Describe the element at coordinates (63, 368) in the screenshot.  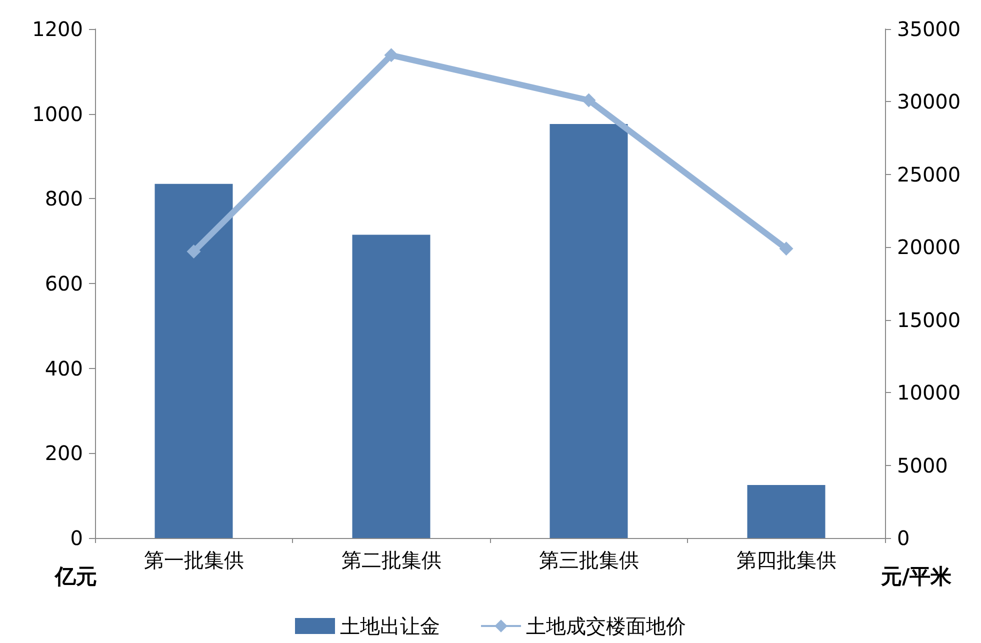
I see `y-tick-label: 400` at that location.